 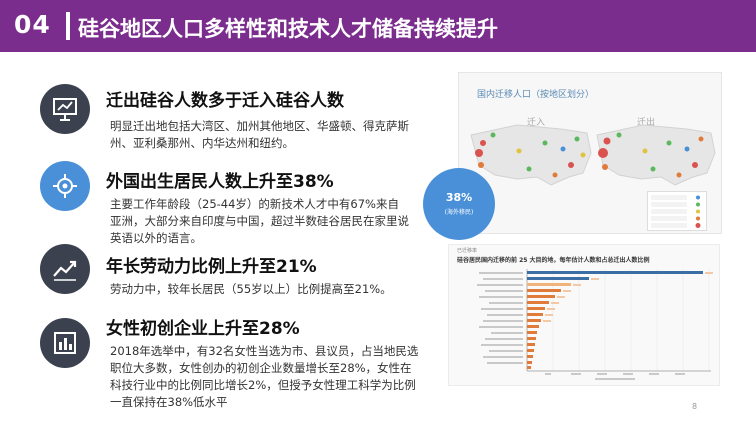 I want to click on map-inflow-label: 迁入, so click(x=536, y=123).